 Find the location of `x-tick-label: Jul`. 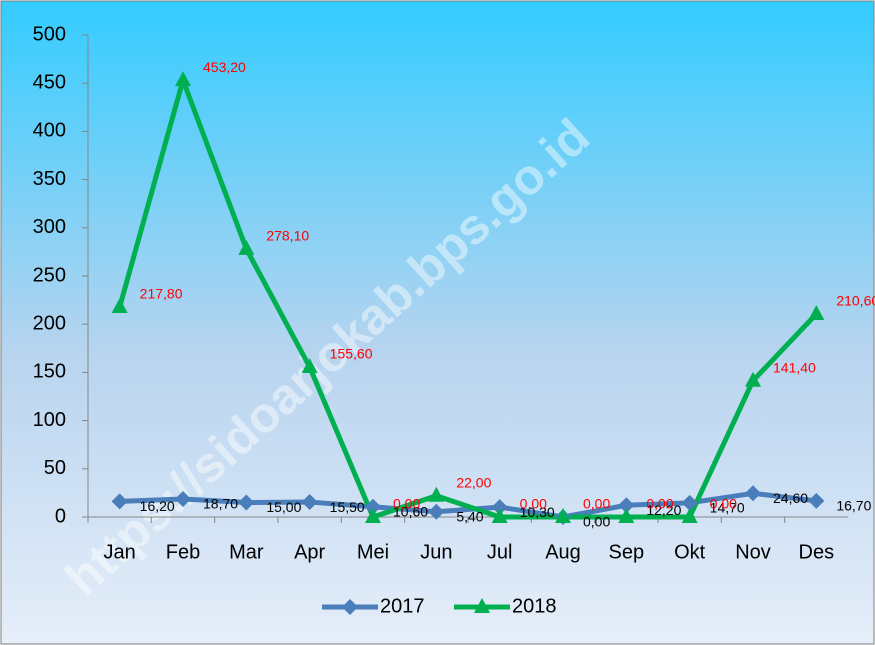

x-tick-label: Jul is located at coordinates (500, 552).